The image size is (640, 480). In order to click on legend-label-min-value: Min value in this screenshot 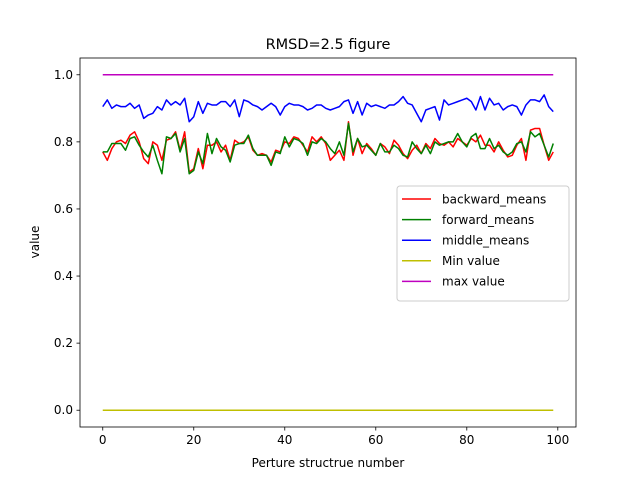, I will do `click(471, 261)`.